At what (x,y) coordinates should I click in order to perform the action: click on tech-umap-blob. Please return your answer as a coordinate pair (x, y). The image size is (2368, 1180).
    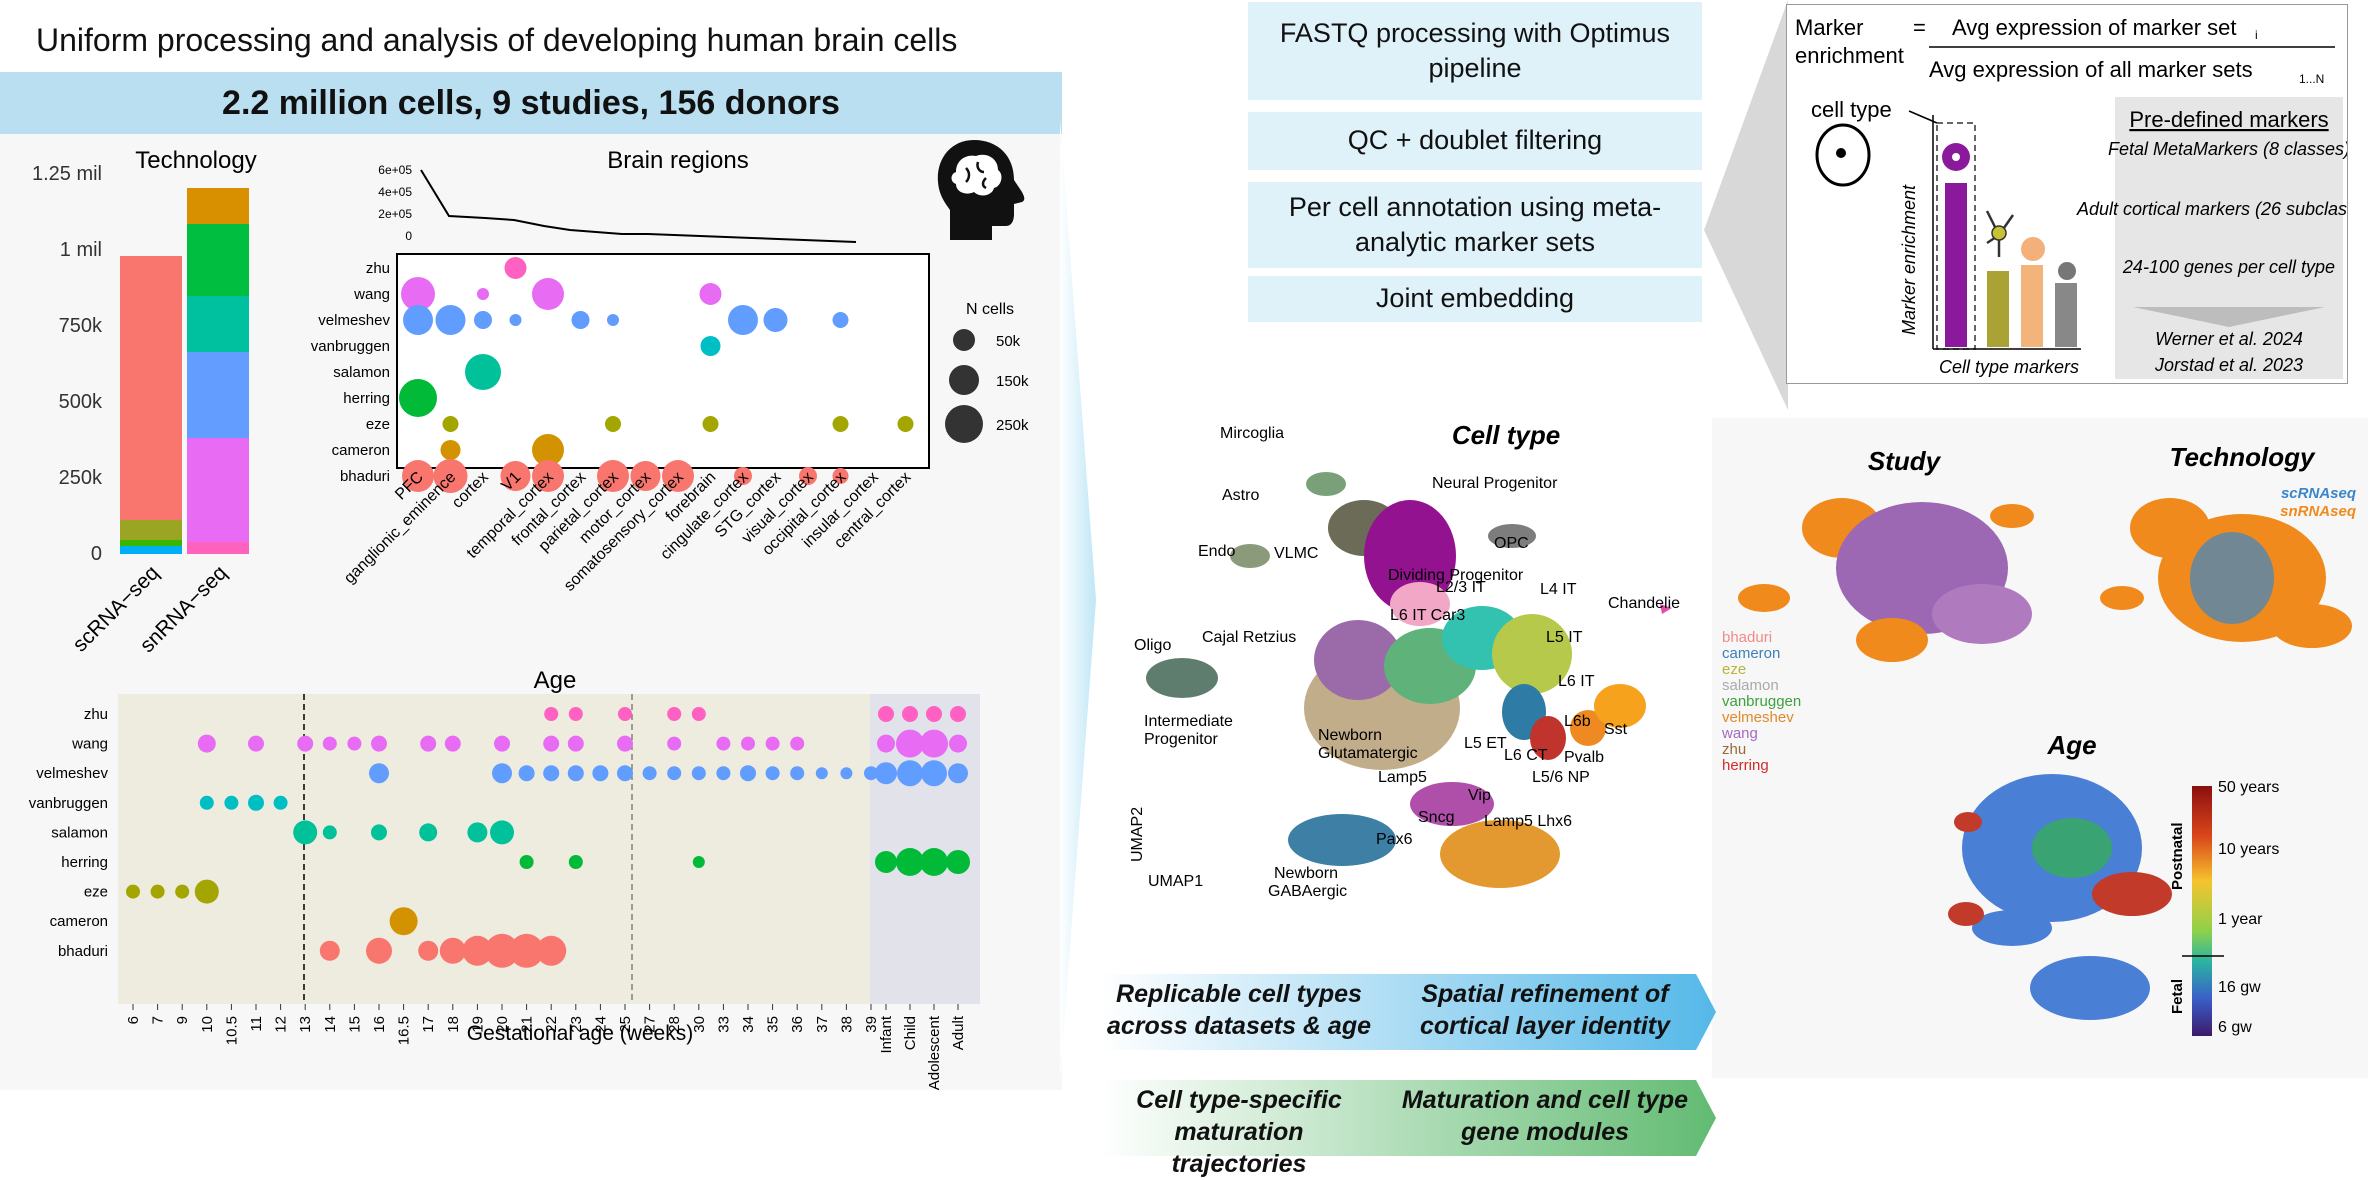
    Looking at the image, I should click on (2232, 578).